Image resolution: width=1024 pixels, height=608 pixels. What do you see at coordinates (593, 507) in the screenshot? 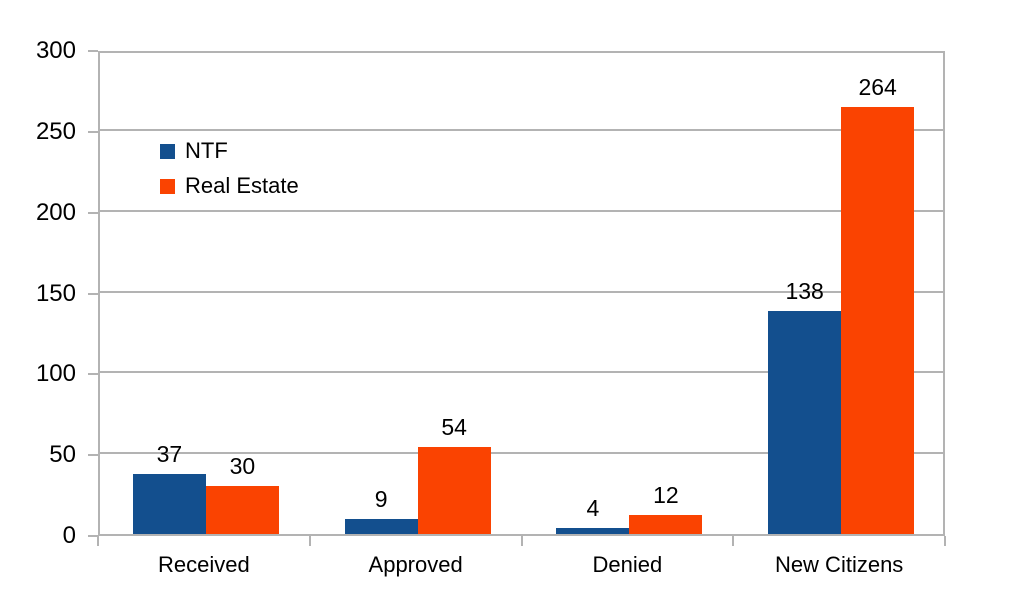
I see `bar-value-ntf-denied: 4` at bounding box center [593, 507].